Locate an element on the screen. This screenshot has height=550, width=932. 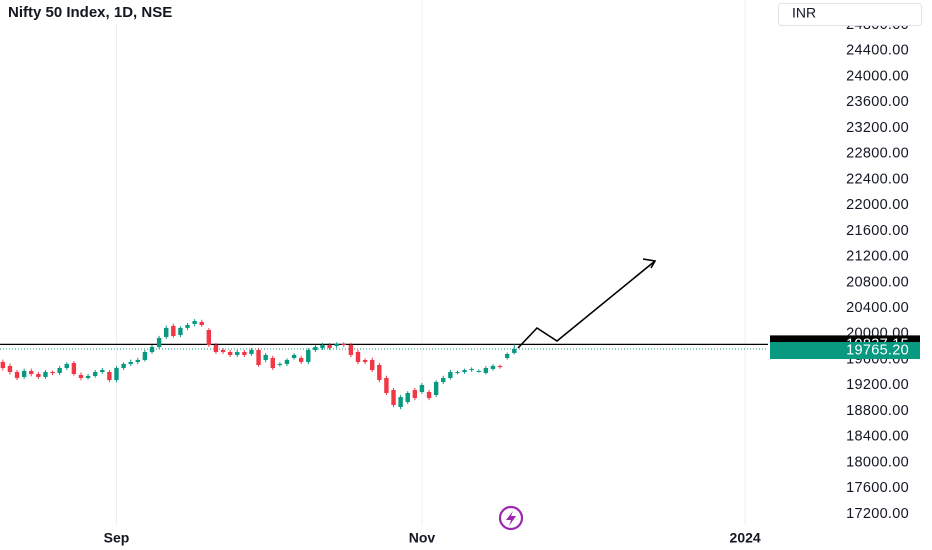
chart-title: Nifty 50 Index, 1D, NSE is located at coordinates (90, 12).